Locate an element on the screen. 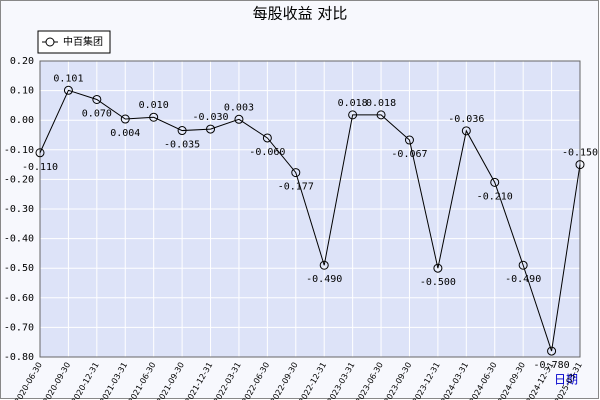  data-label: -0.110 is located at coordinates (40, 167).